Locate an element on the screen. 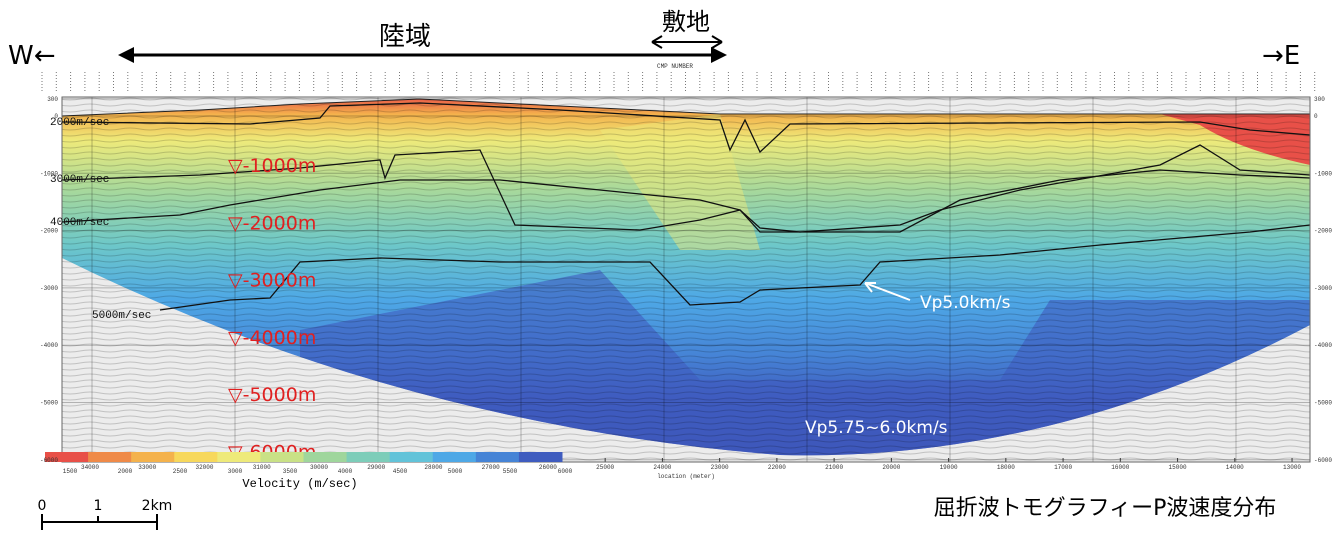 This screenshot has height=537, width=1333. location-tick-label: 27000 is located at coordinates (491, 467).